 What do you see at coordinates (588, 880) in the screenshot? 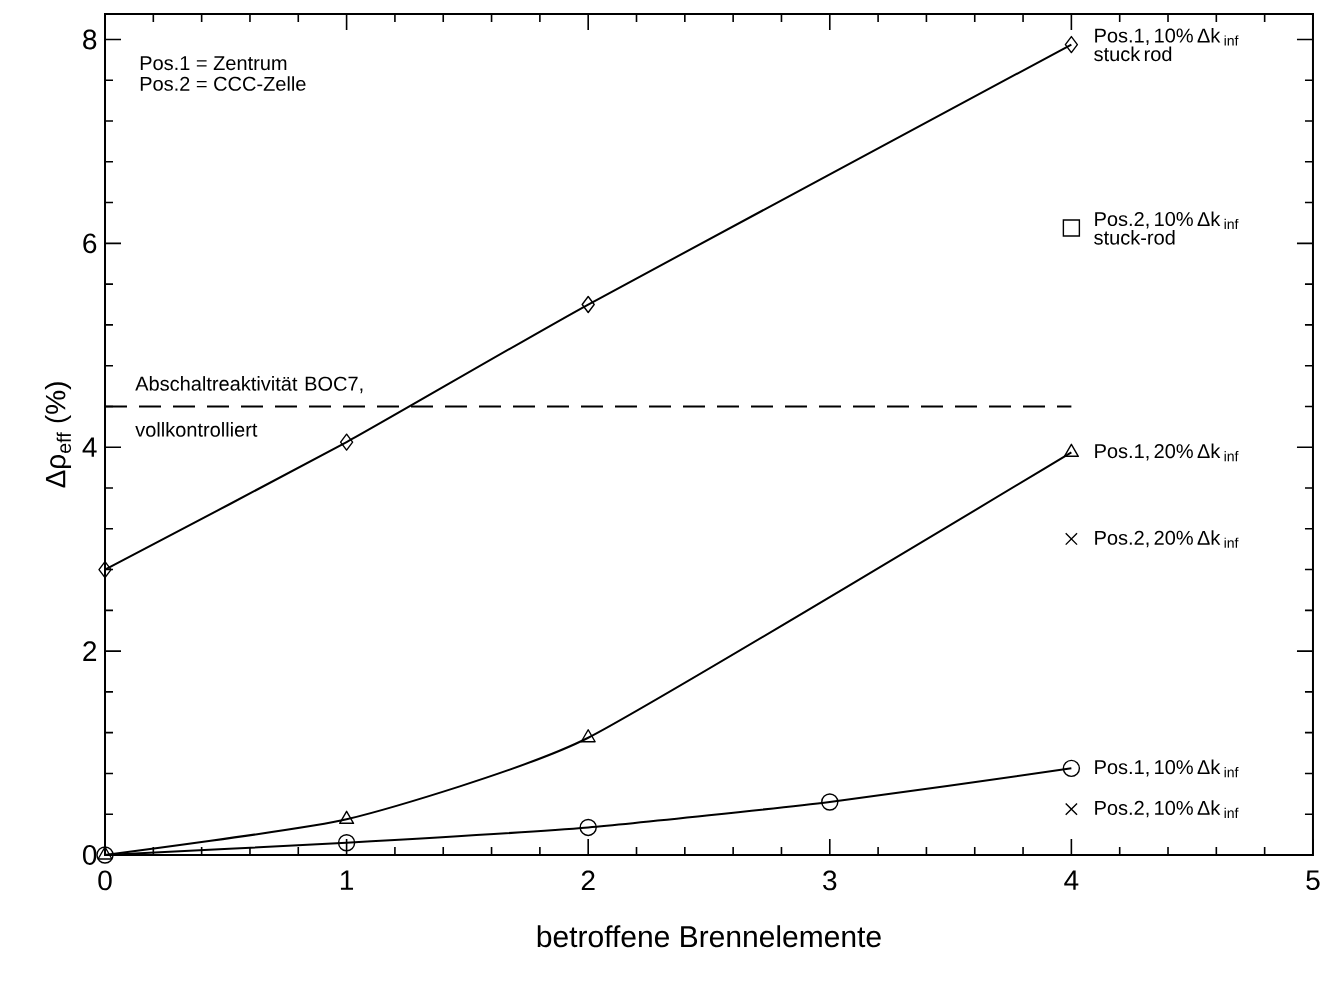
I see `x-tick-label: 2` at bounding box center [588, 880].